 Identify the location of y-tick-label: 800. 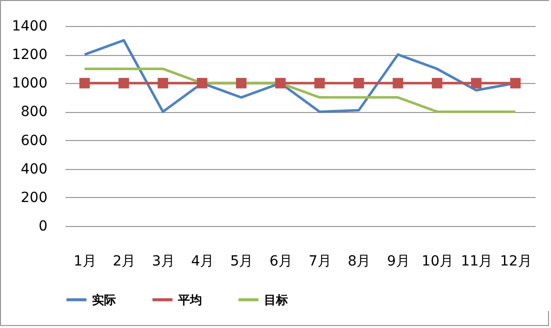
(34, 112).